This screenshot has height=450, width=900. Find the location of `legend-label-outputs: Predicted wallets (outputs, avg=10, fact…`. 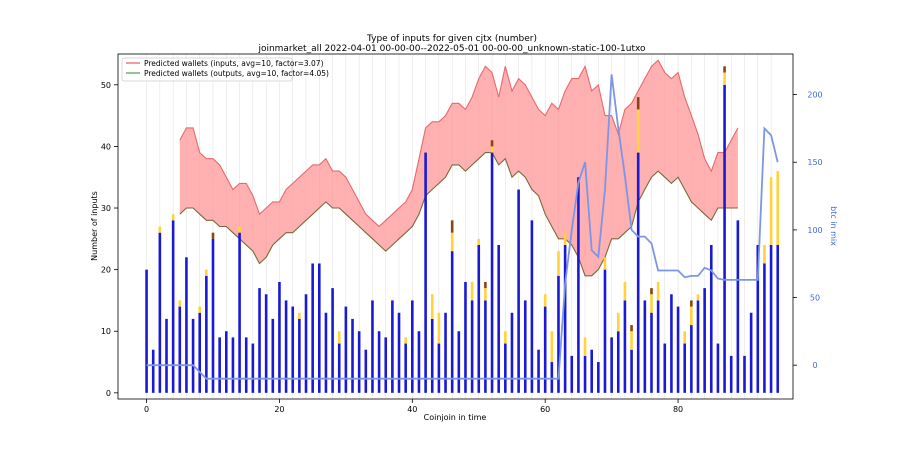

legend-label-outputs: Predicted wallets (outputs, avg=10, fact… is located at coordinates (236, 73).